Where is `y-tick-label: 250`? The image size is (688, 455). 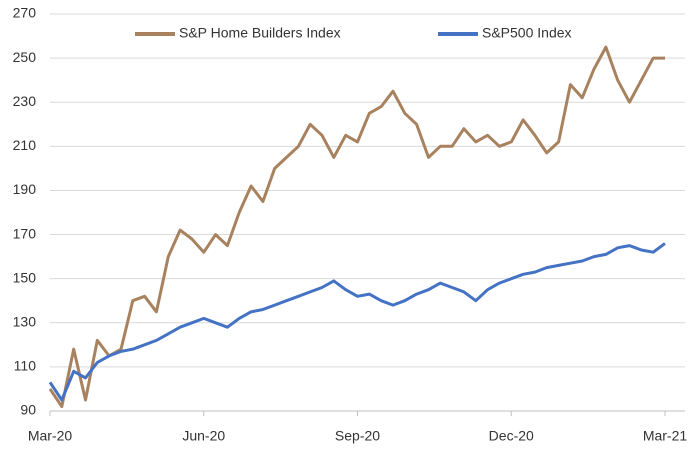 y-tick-label: 250 is located at coordinates (25, 57).